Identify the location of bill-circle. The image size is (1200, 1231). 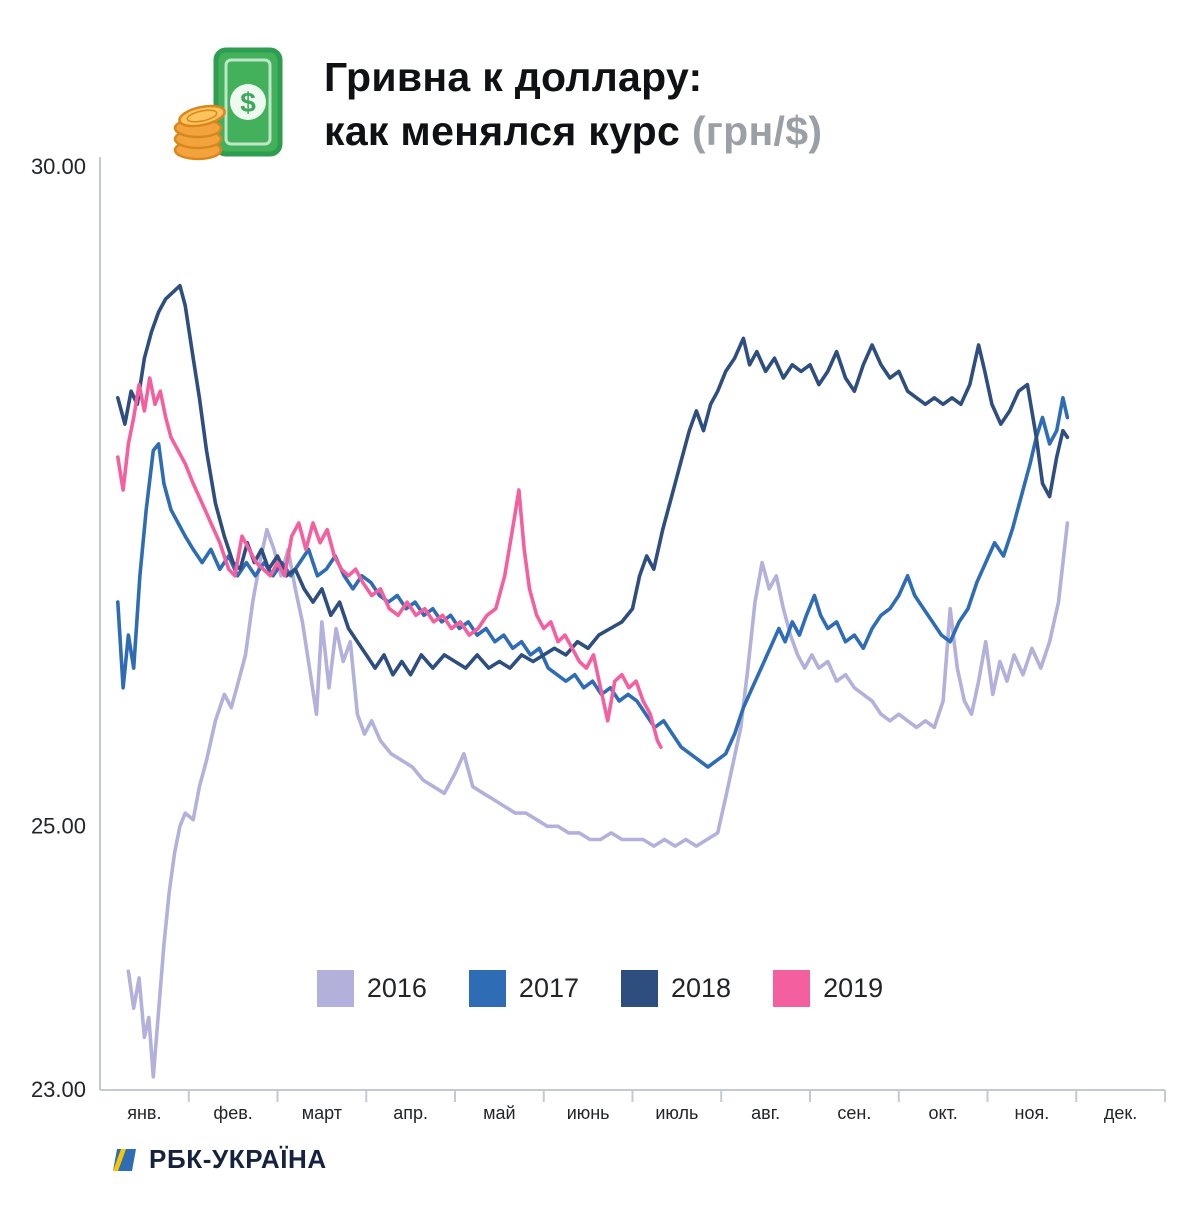
(248, 102).